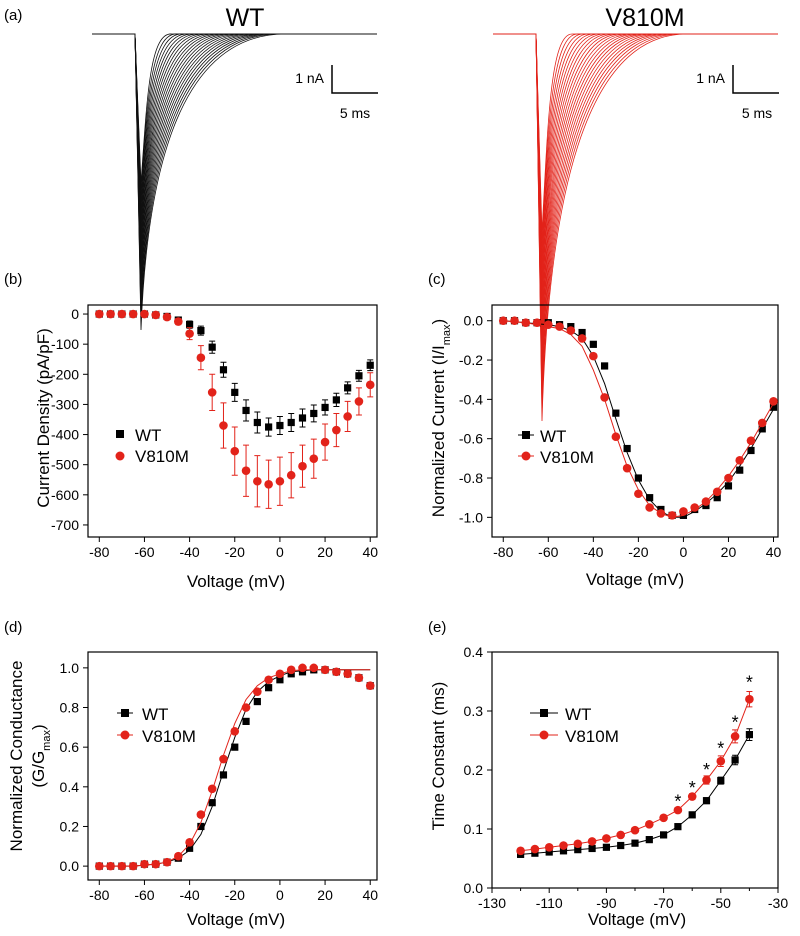 This screenshot has width=800, height=936. I want to click on panel-c-legend: WT V810M, so click(556, 447).